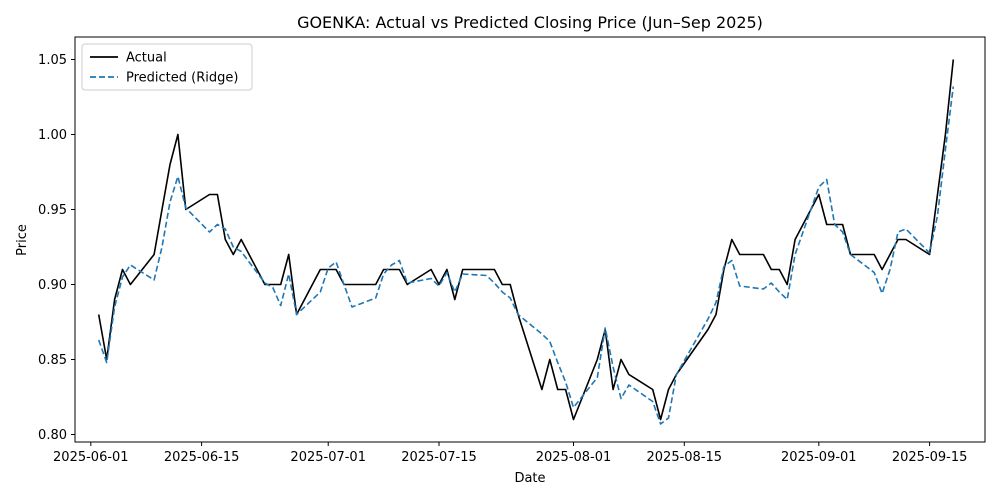 The width and height of the screenshot is (1000, 500). I want to click on x-tick-label: 2025-06-15, so click(202, 457).